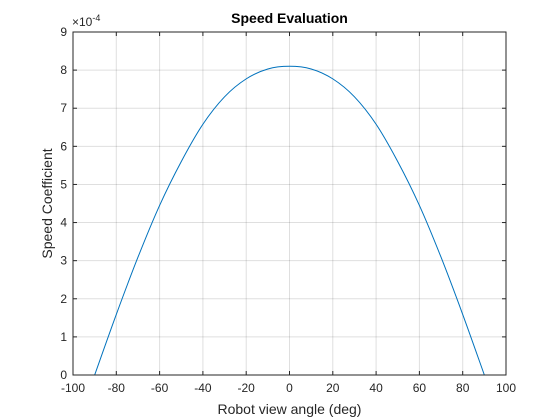 The width and height of the screenshot is (560, 420). Describe the element at coordinates (63, 184) in the screenshot. I see `y-tick-label: 5` at that location.